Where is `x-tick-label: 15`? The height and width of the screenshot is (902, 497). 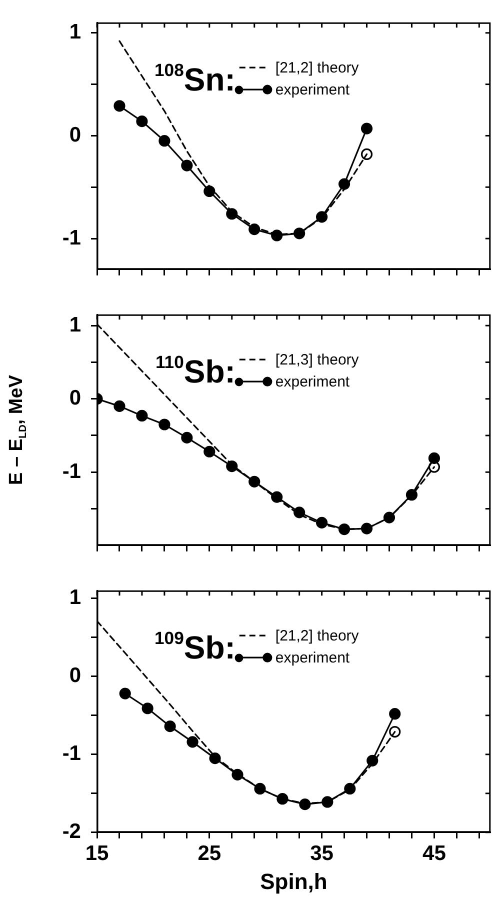
x-tick-label: 15 is located at coordinates (97, 853).